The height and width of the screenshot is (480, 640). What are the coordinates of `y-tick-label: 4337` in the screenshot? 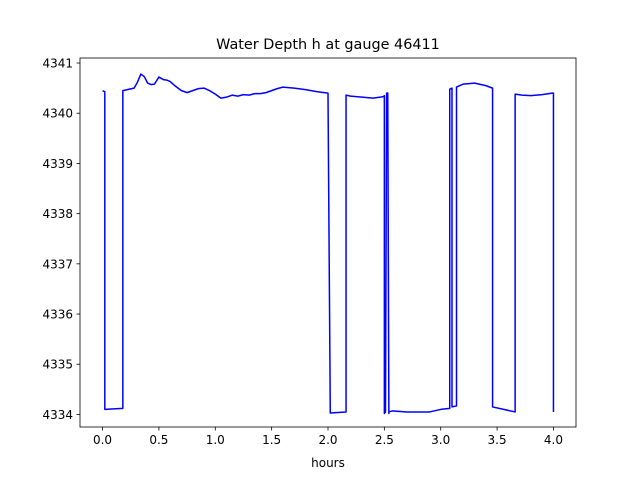 It's located at (57, 264).